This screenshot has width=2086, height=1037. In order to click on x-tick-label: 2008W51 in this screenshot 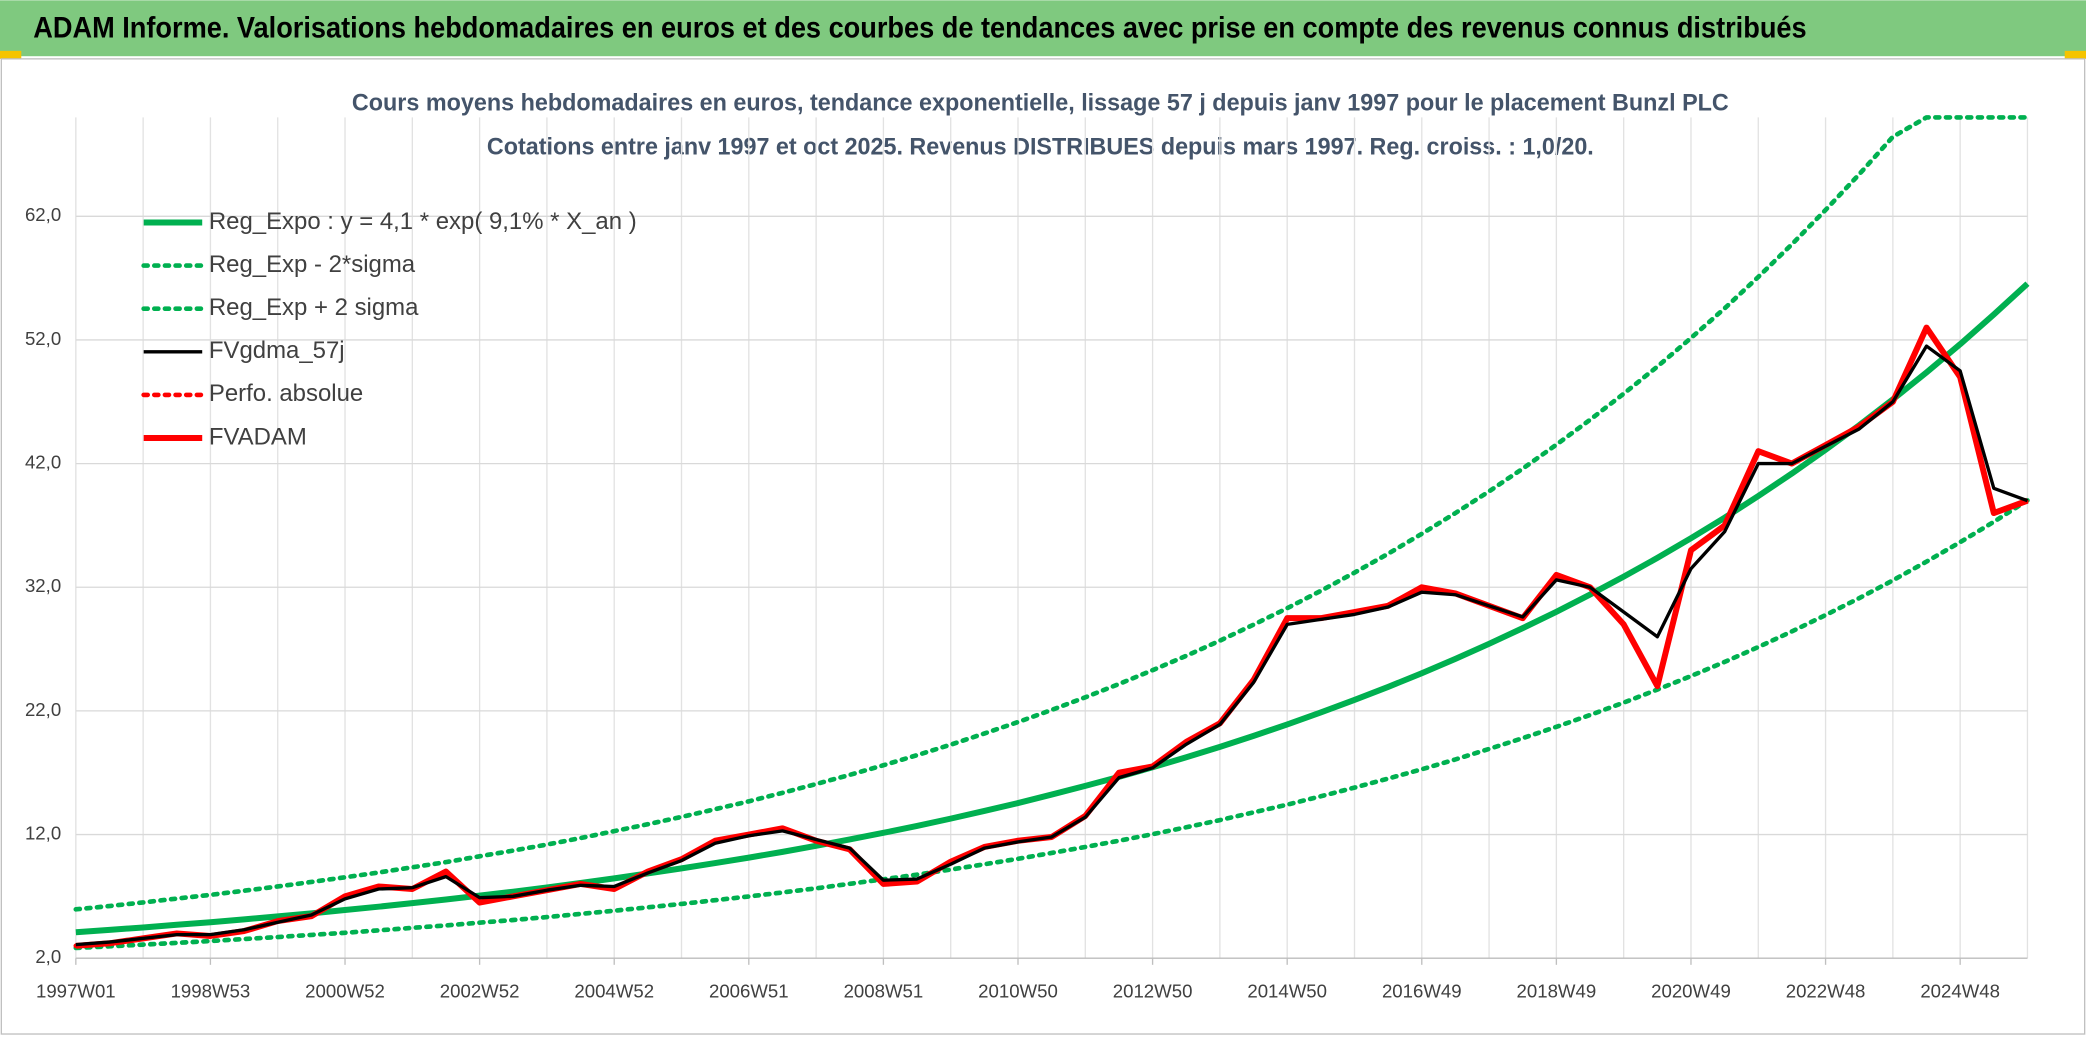, I will do `click(884, 991)`.